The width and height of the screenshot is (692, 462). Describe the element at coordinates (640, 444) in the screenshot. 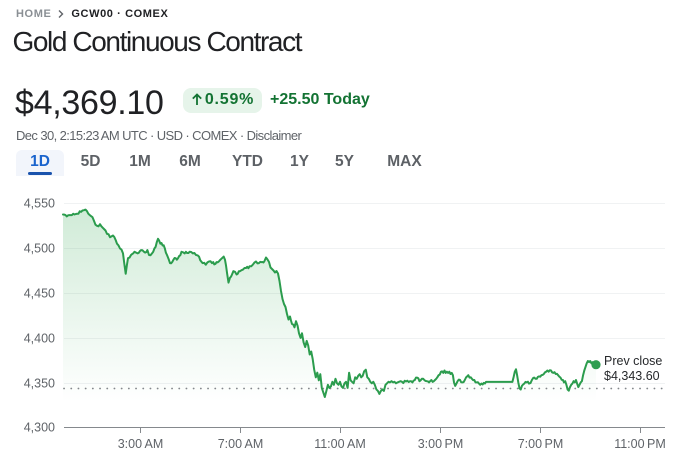

I see `svg-text: 11:00 PM` at that location.